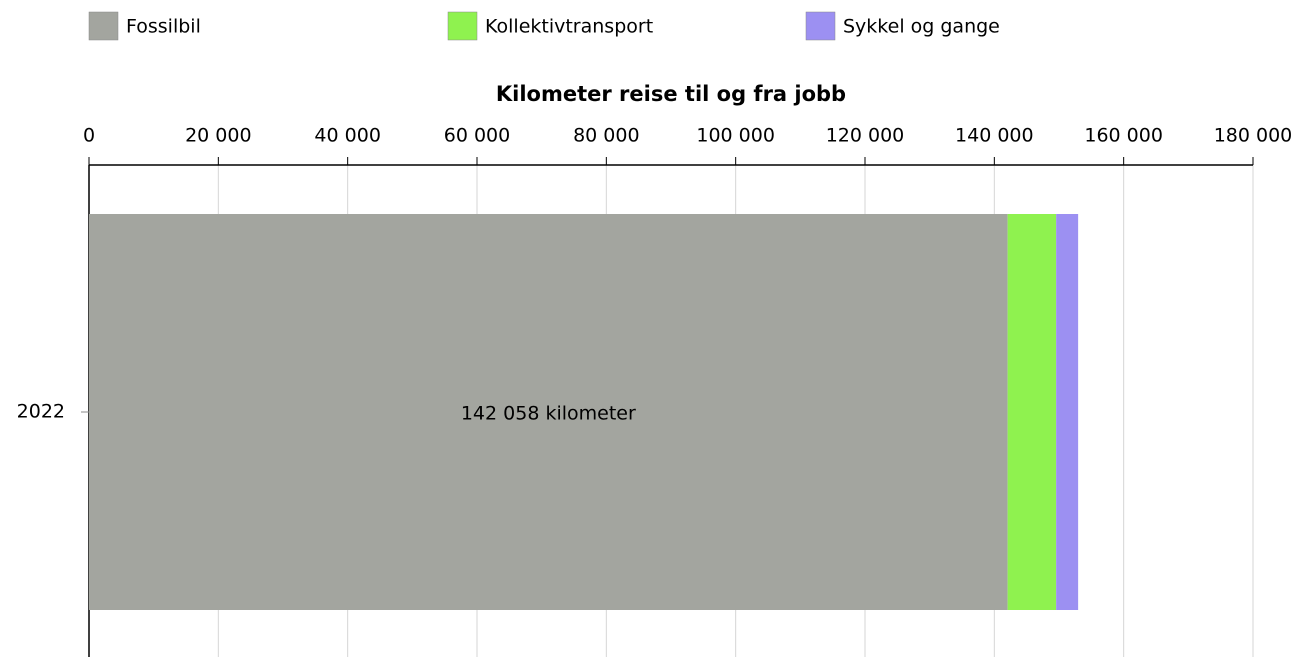  What do you see at coordinates (218, 136) in the screenshot?
I see `x-tick-label: 20 000` at bounding box center [218, 136].